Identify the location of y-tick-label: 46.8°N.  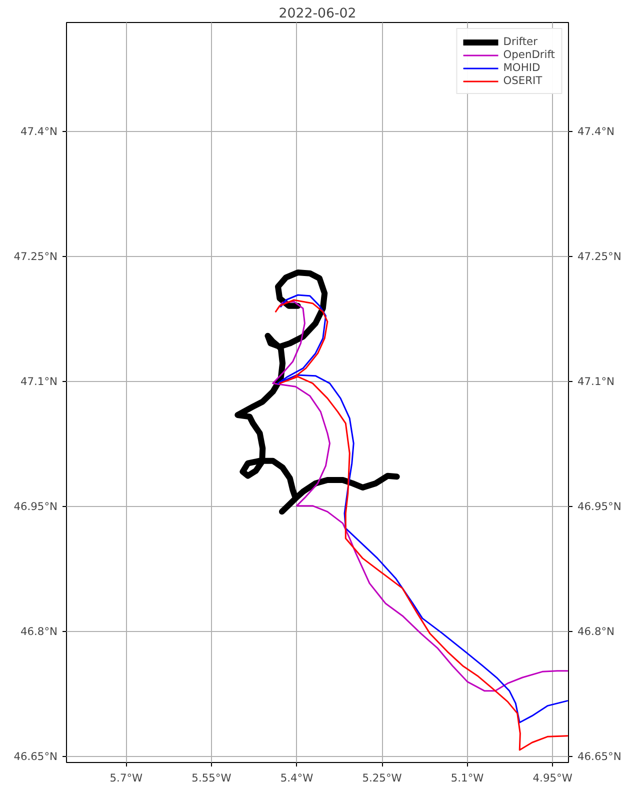
(39, 631).